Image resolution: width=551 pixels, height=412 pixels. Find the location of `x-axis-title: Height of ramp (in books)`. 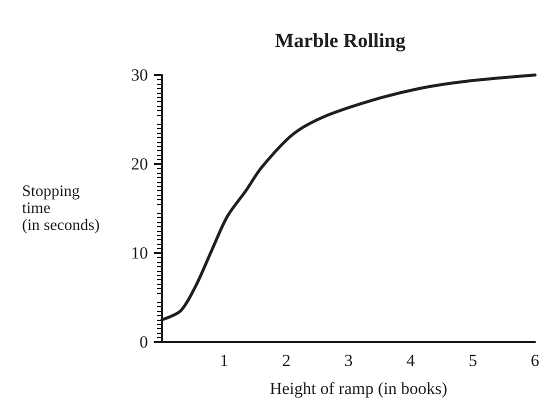

x-axis-title: Height of ramp (in books) is located at coordinates (359, 388).